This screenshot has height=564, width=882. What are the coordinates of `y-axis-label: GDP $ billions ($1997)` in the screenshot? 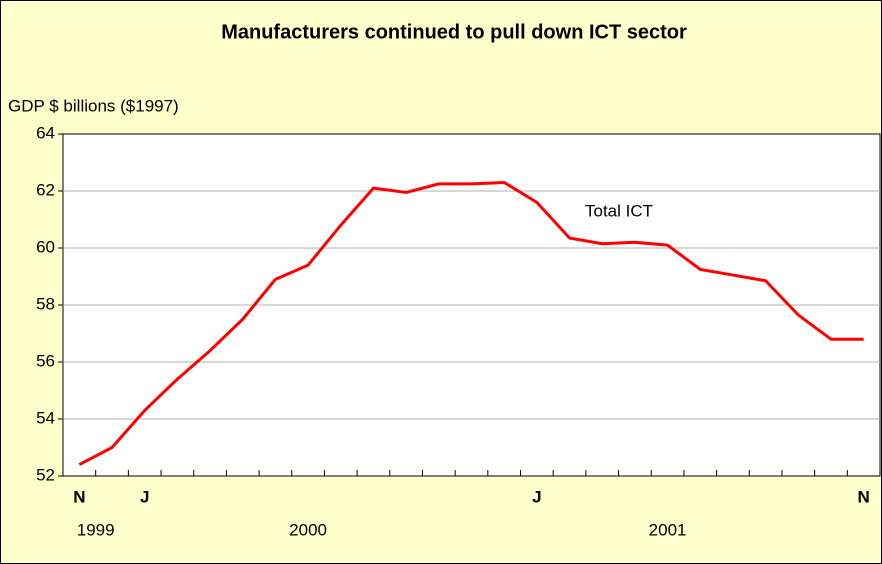 It's located at (93, 105).